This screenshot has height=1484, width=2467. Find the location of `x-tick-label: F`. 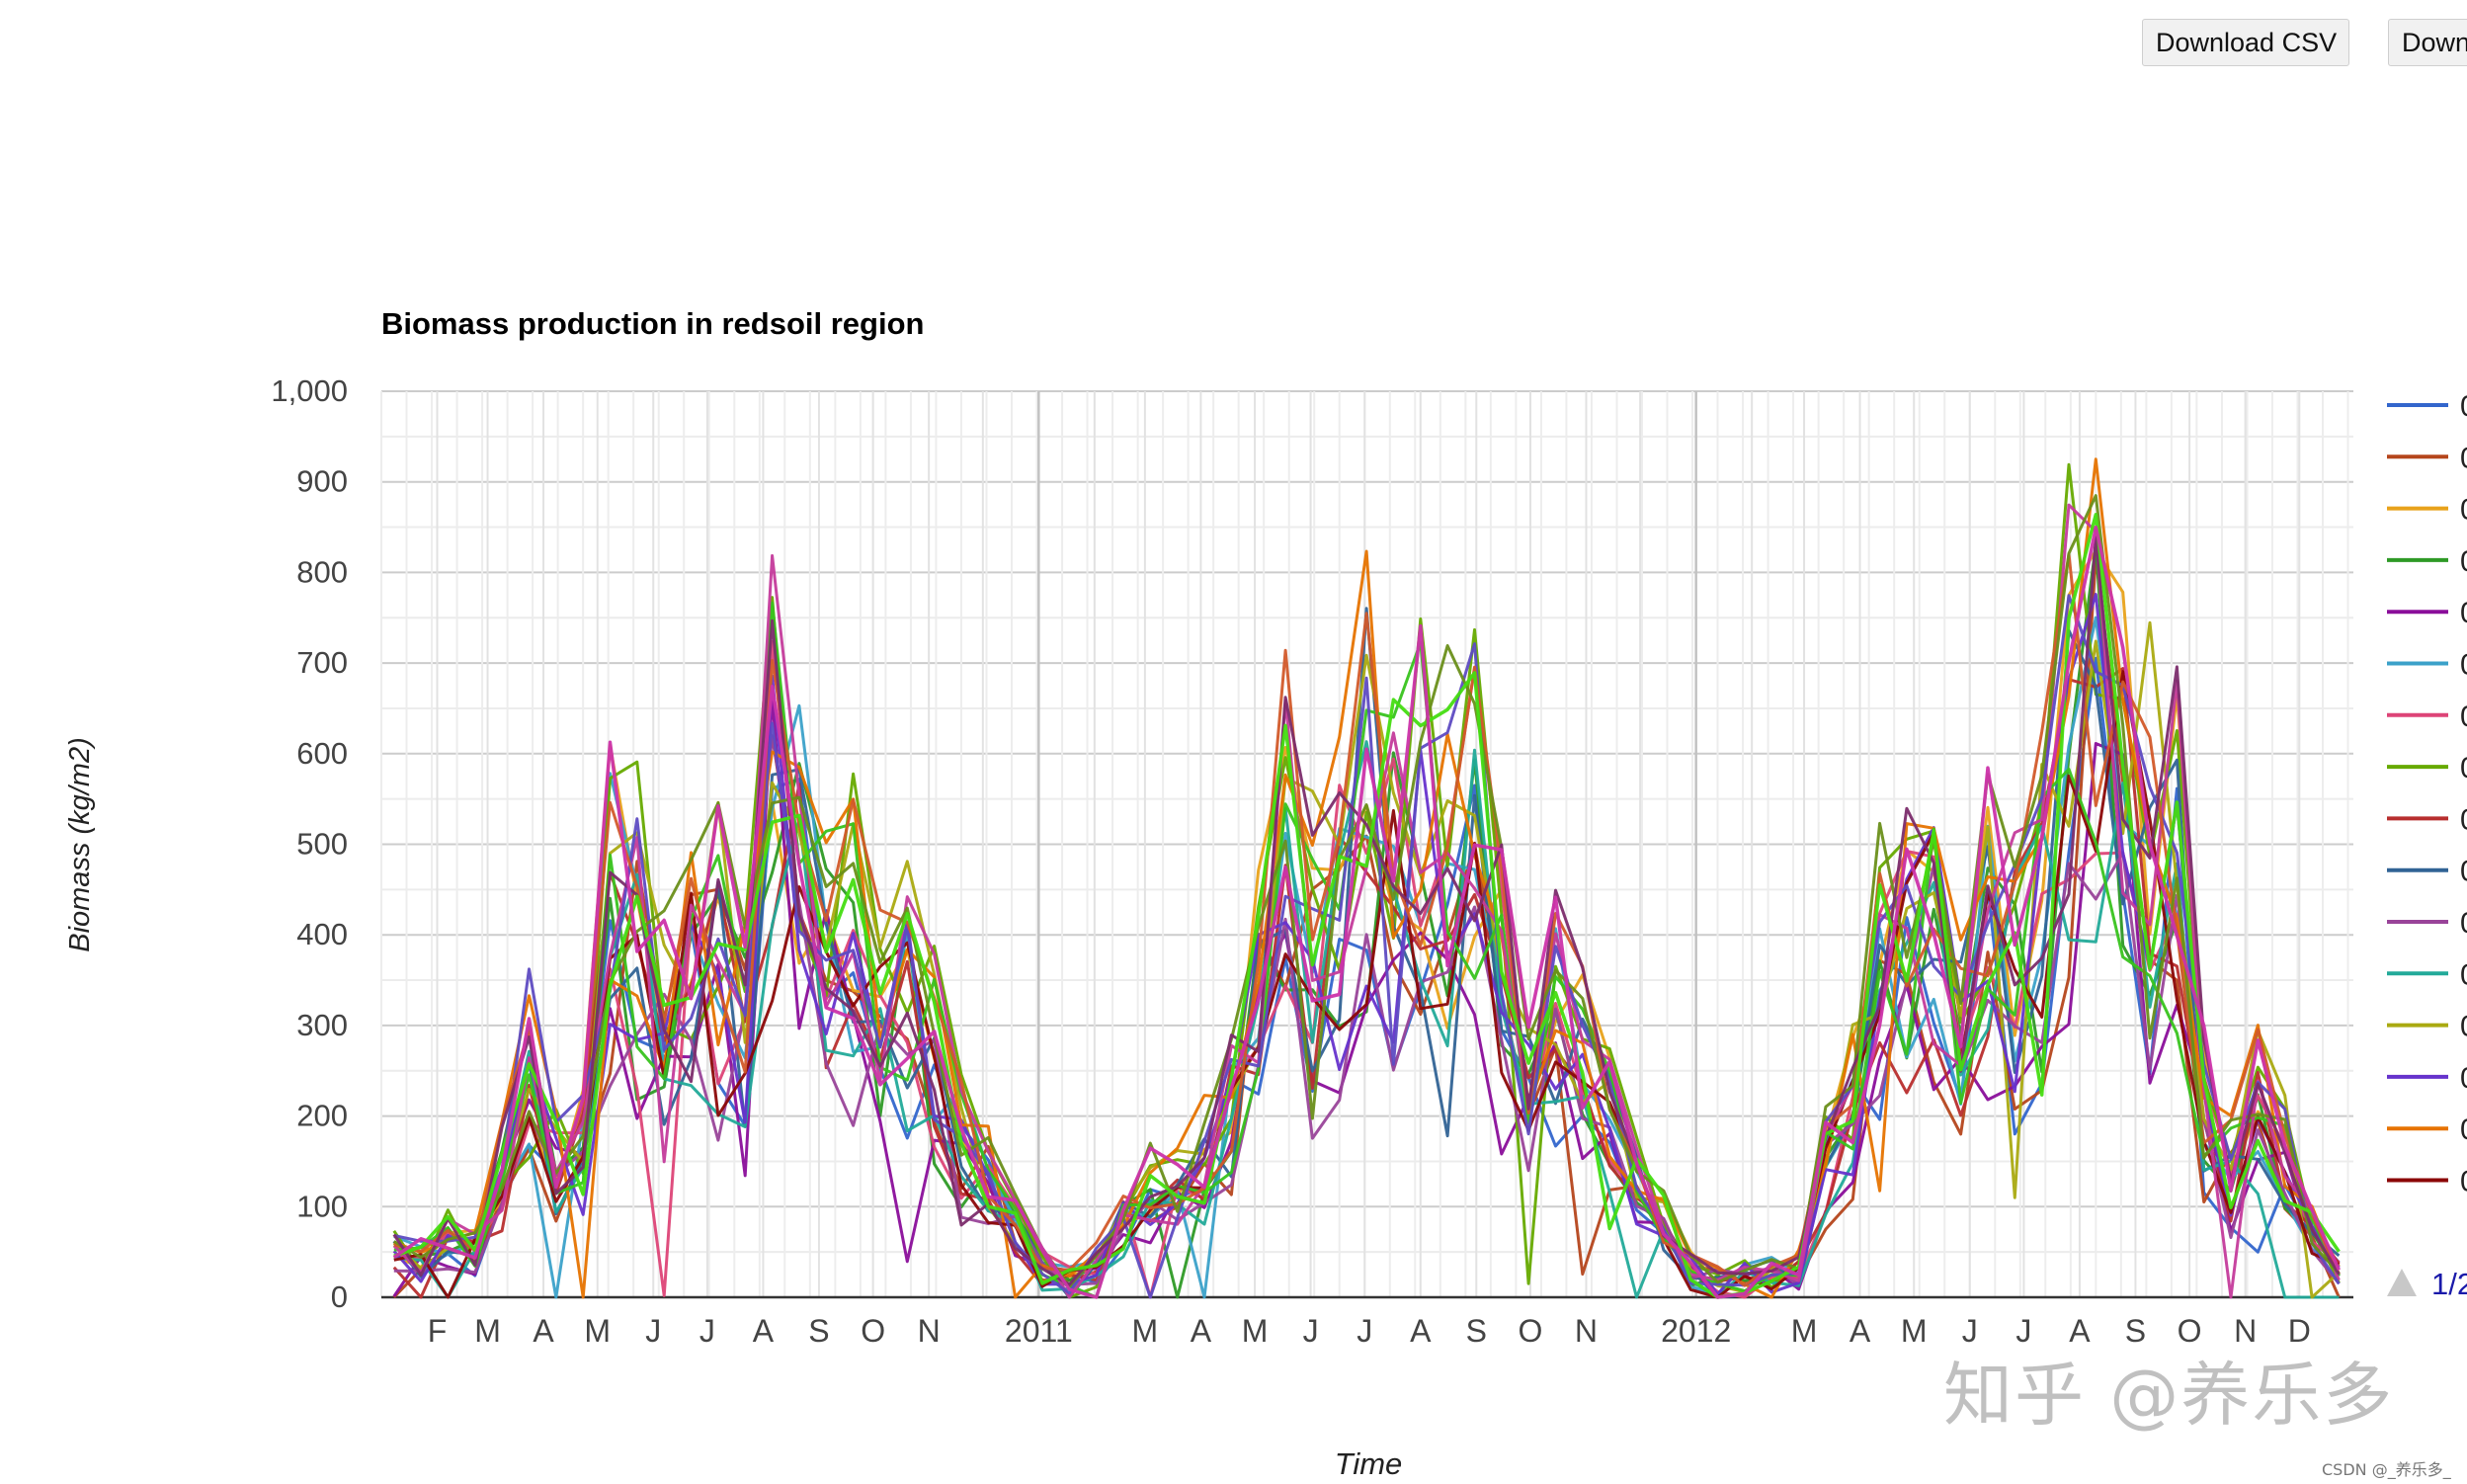

x-tick-label: F is located at coordinates (438, 1331).